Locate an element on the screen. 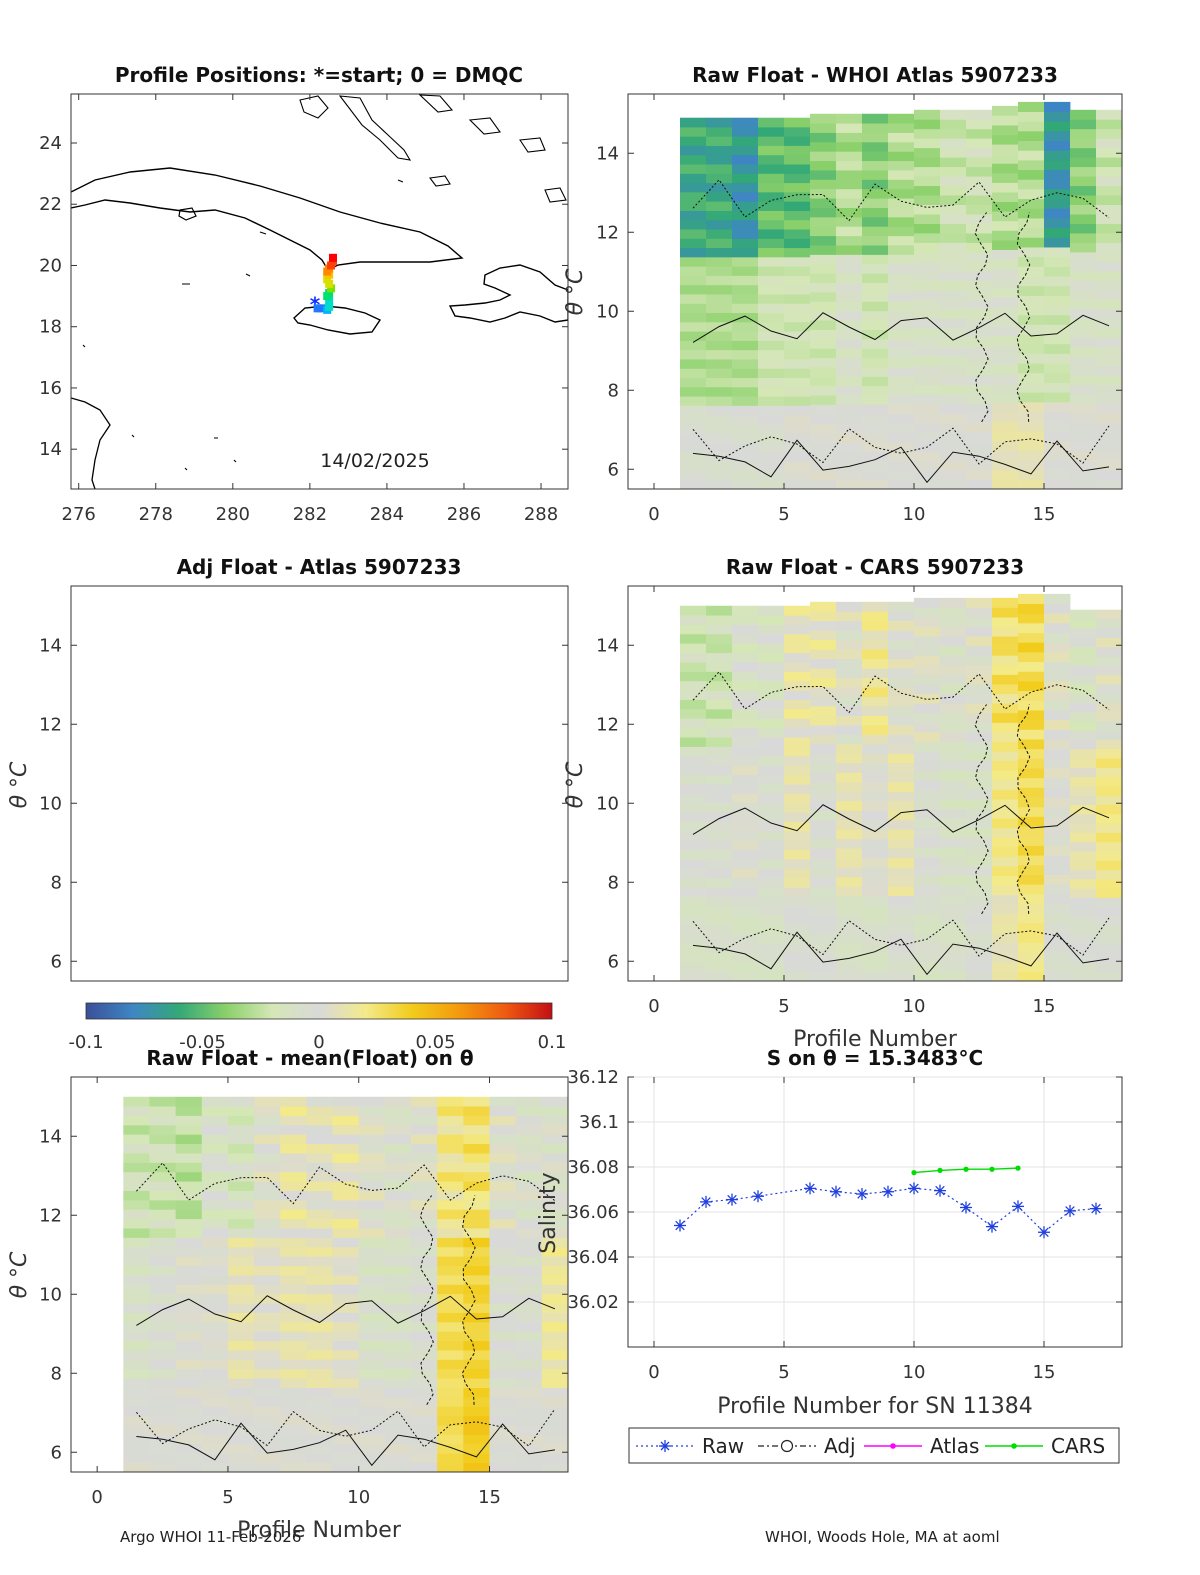 Image resolution: width=1200 pixels, height=1575 pixels. raw-marker-stroke is located at coordinates (966, 1207).